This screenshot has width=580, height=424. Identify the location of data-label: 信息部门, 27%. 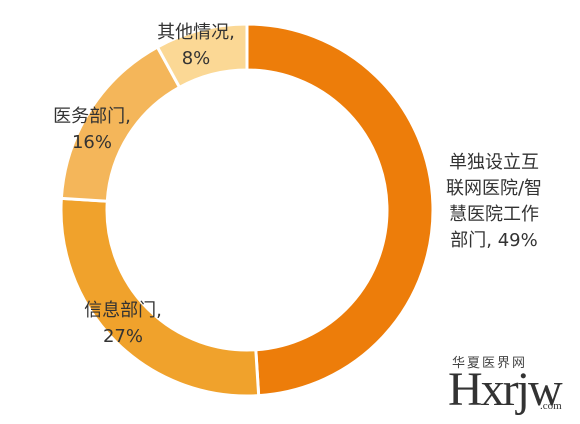
(123, 323).